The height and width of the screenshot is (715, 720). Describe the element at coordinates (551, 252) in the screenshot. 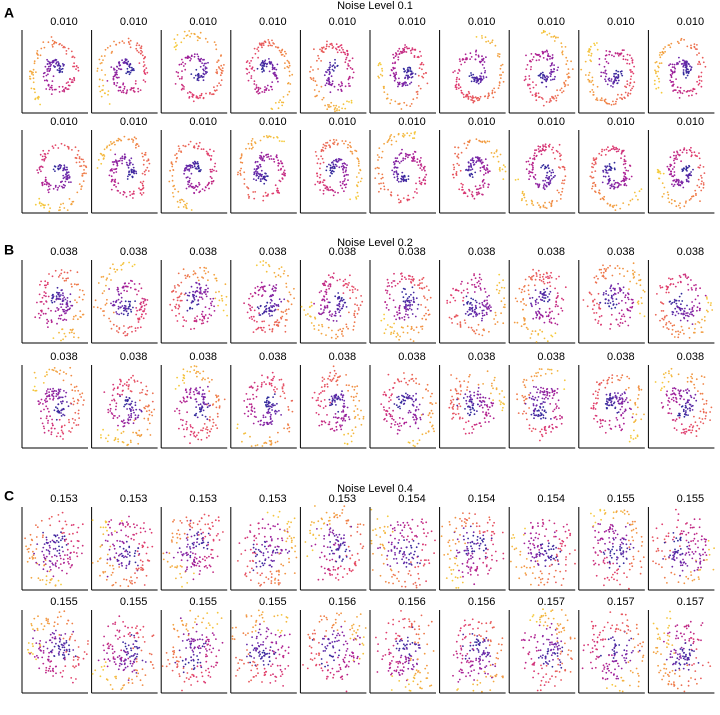

I see `panel-score: 0.038` at that location.